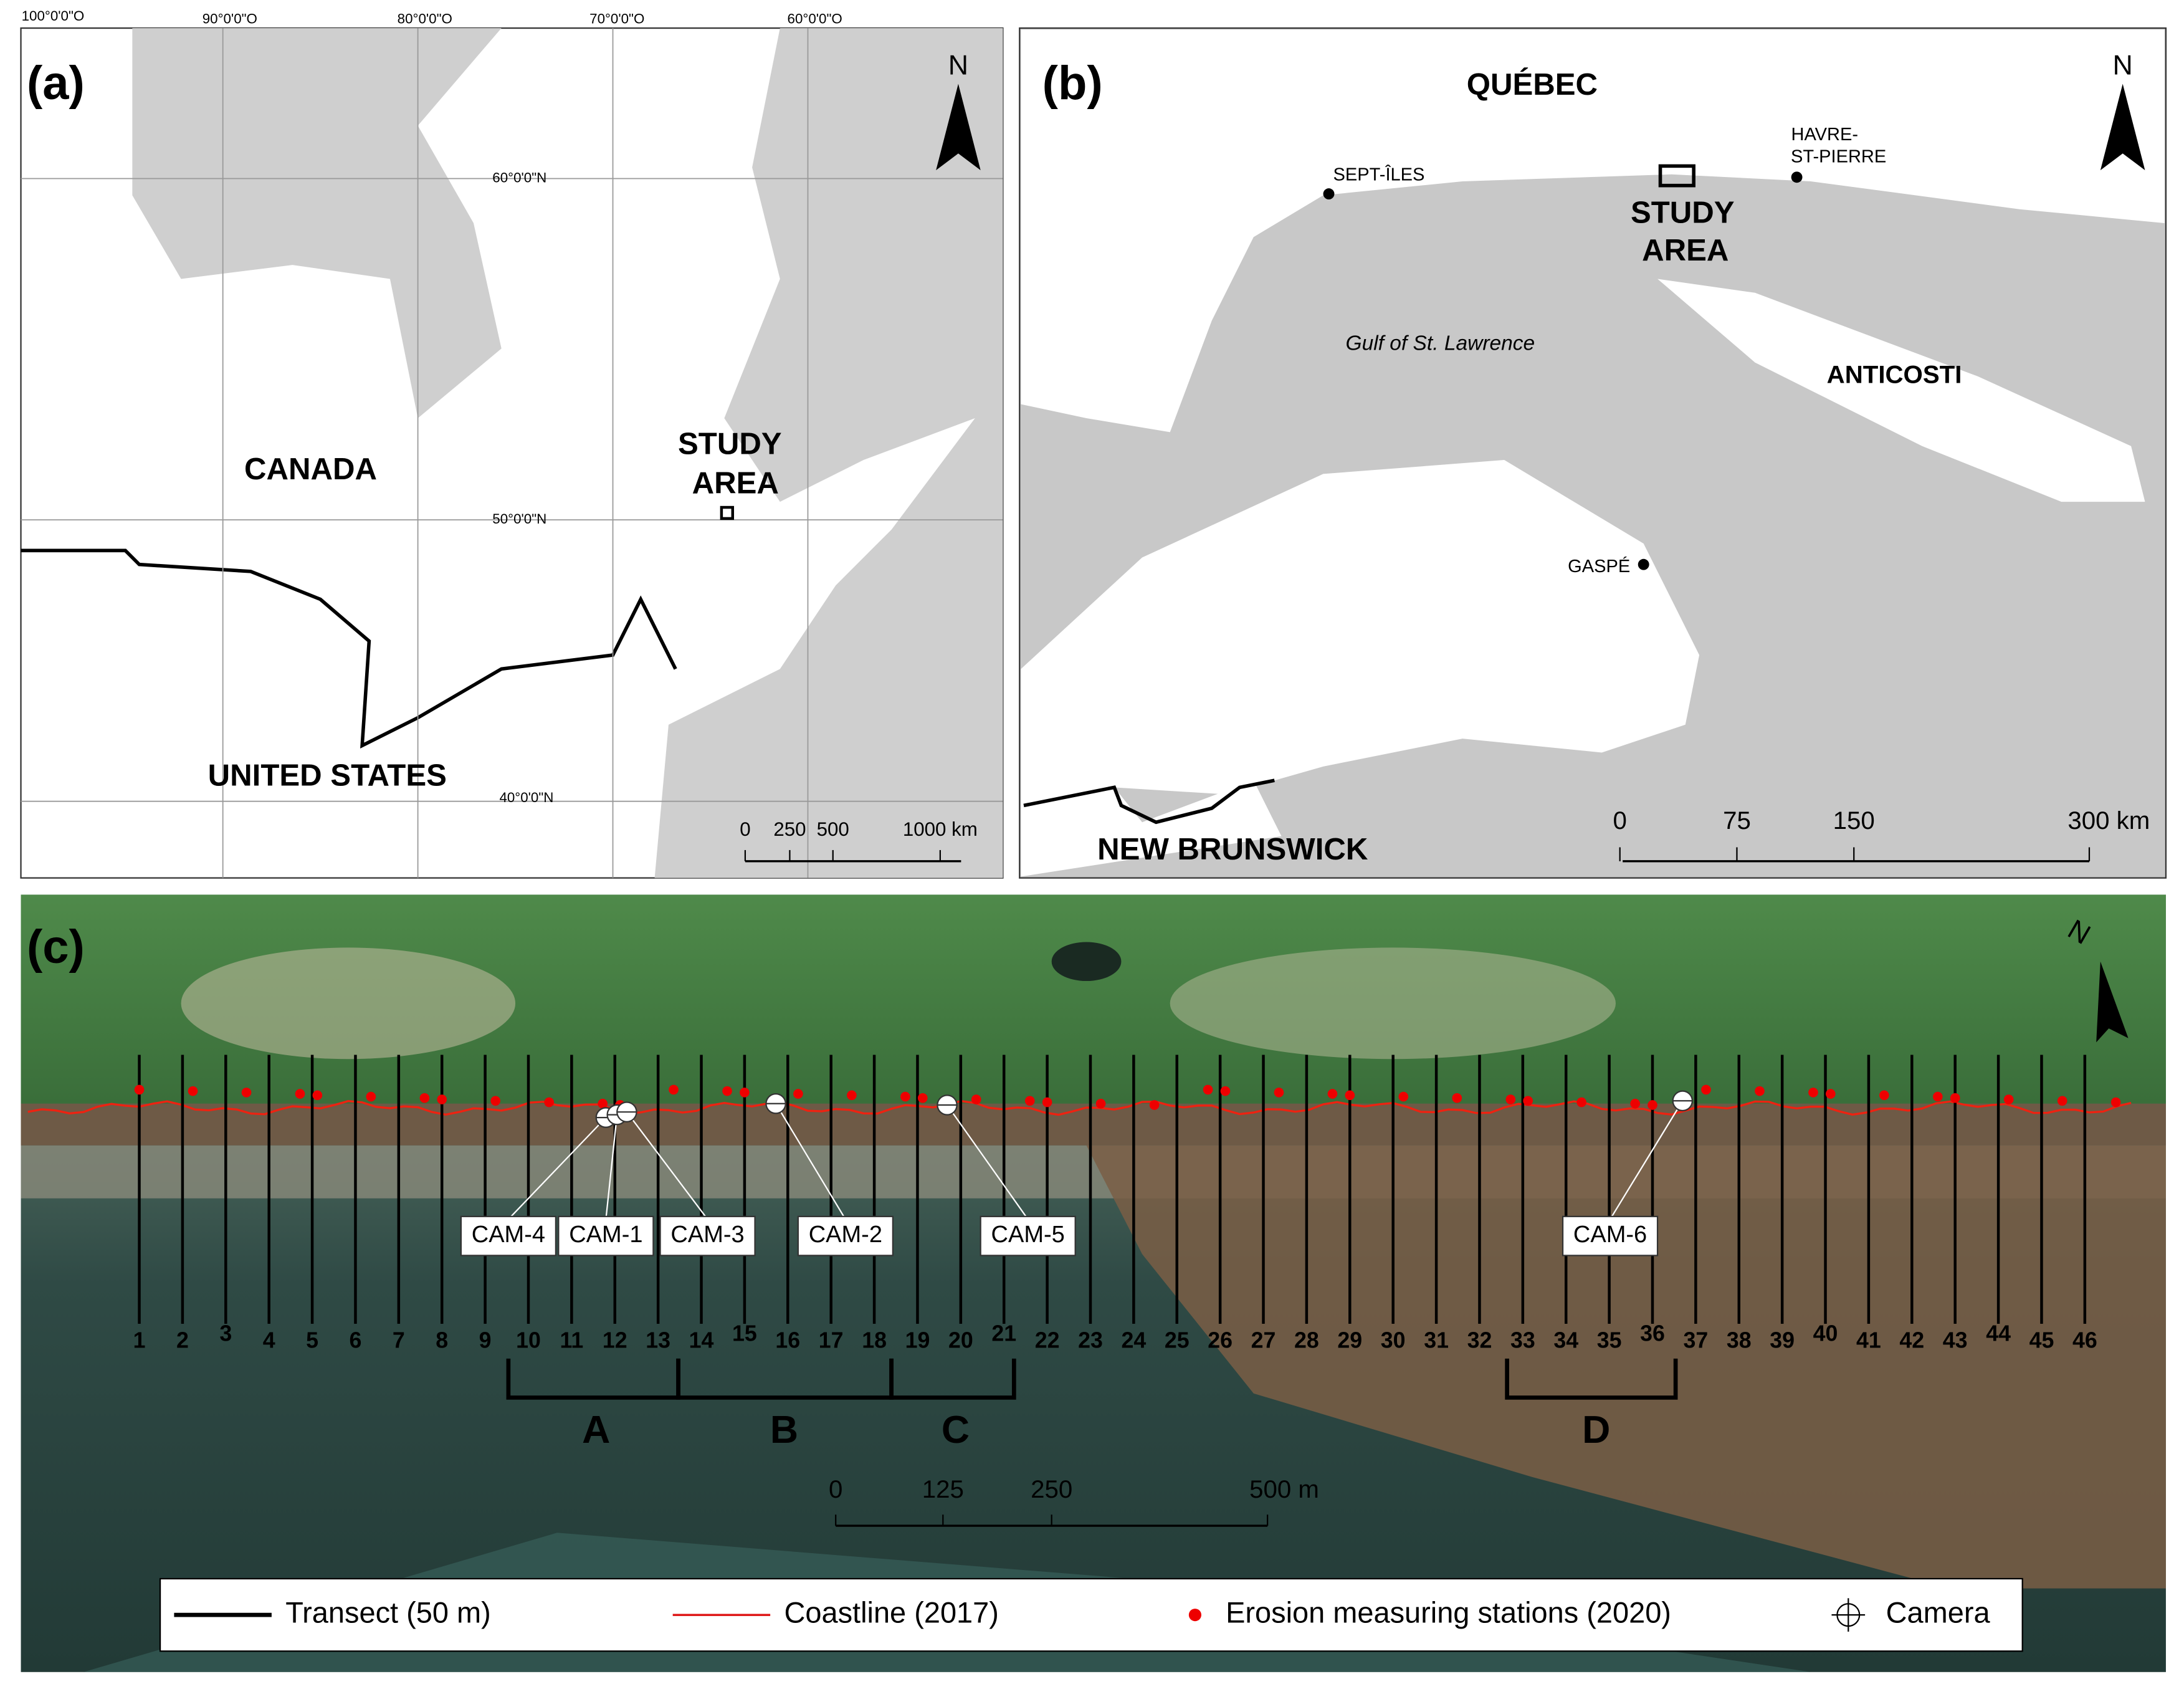 The width and height of the screenshot is (2184, 1689). What do you see at coordinates (139, 1340) in the screenshot?
I see `transect-label: 1` at bounding box center [139, 1340].